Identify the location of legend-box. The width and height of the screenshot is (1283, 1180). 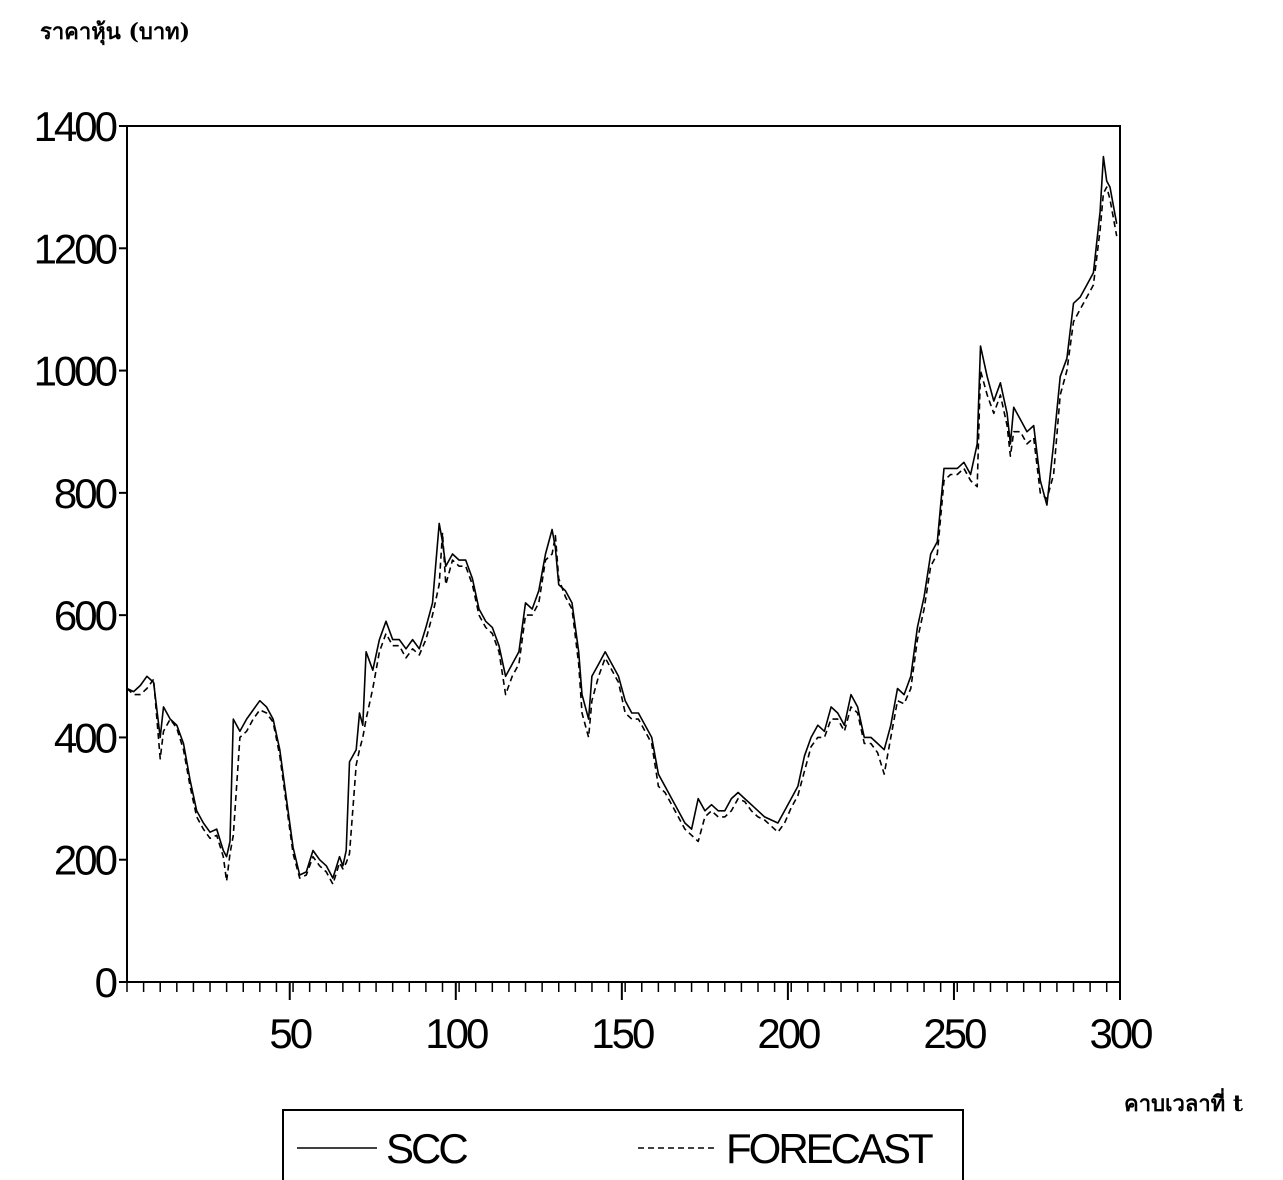
(623, 1144).